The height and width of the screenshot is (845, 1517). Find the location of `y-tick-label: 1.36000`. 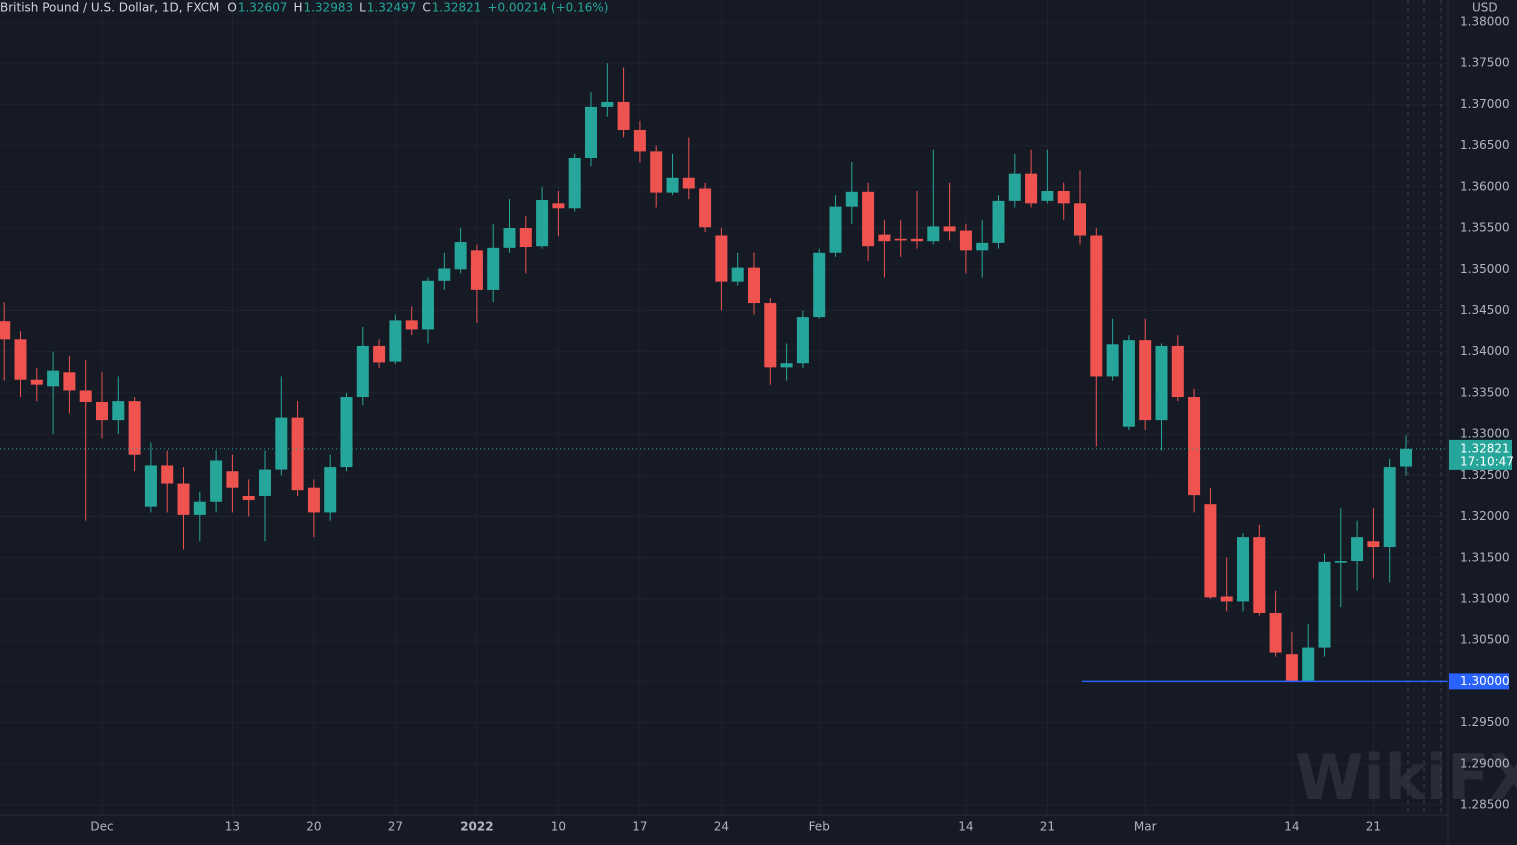

y-tick-label: 1.36000 is located at coordinates (1485, 186).